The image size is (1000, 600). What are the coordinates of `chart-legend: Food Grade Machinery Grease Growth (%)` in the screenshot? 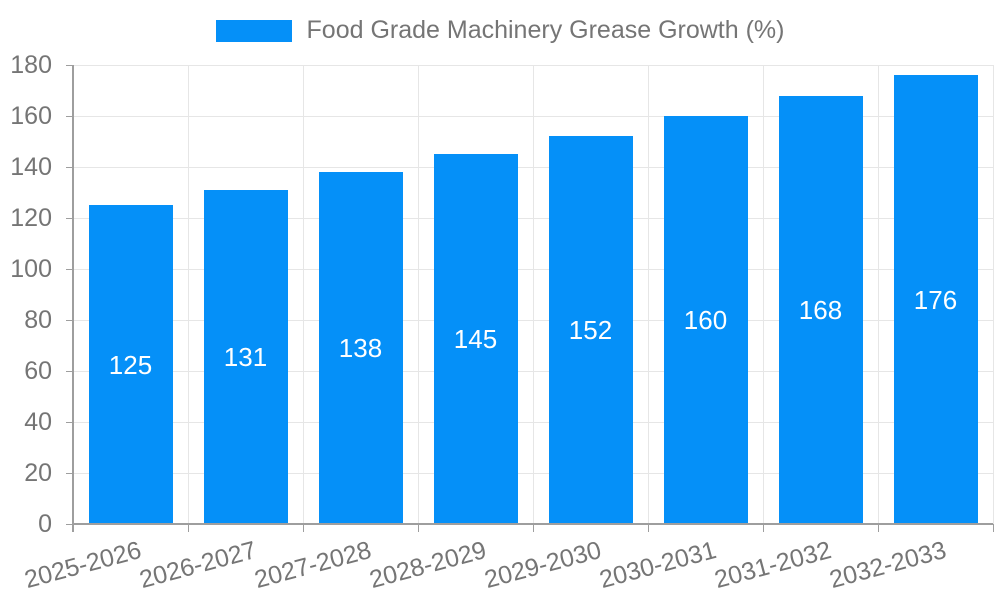 It's located at (500, 30).